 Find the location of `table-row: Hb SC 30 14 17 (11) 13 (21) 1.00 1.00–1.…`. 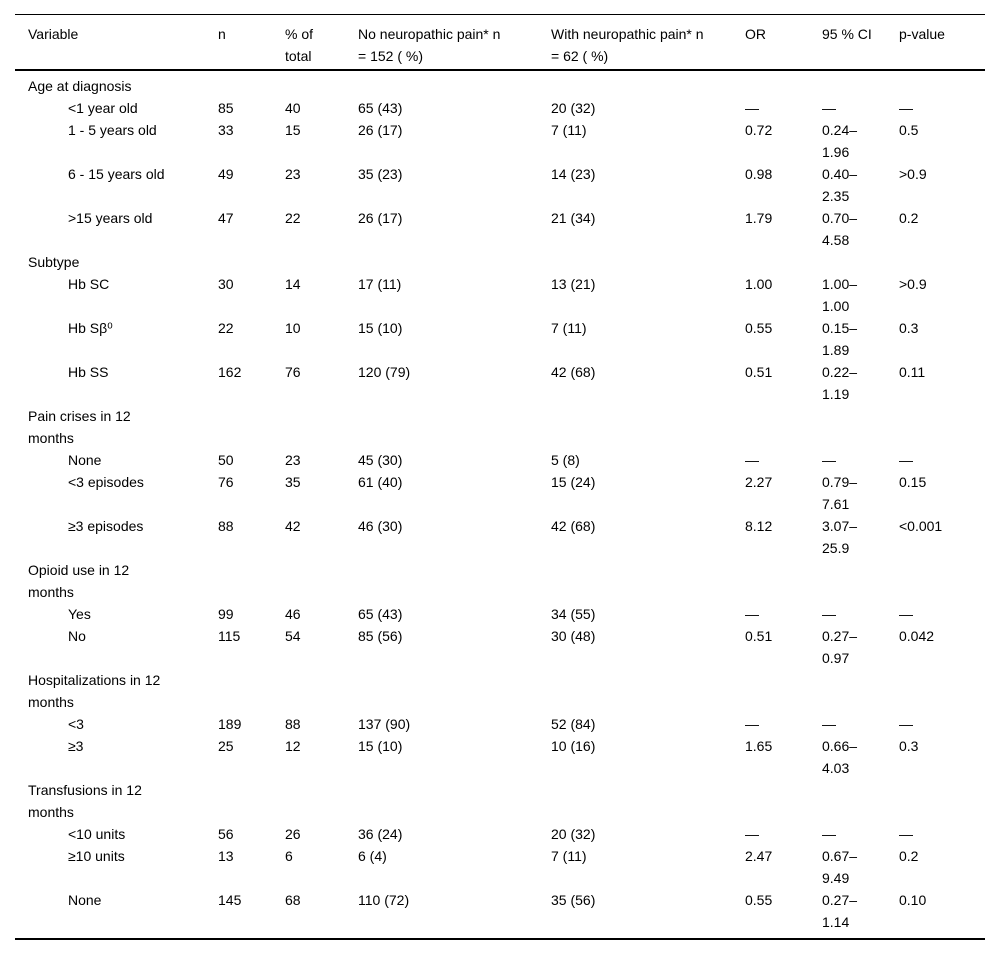

table-row: Hb SC 30 14 17 (11) 13 (21) 1.00 1.00–1.… is located at coordinates (500, 295).